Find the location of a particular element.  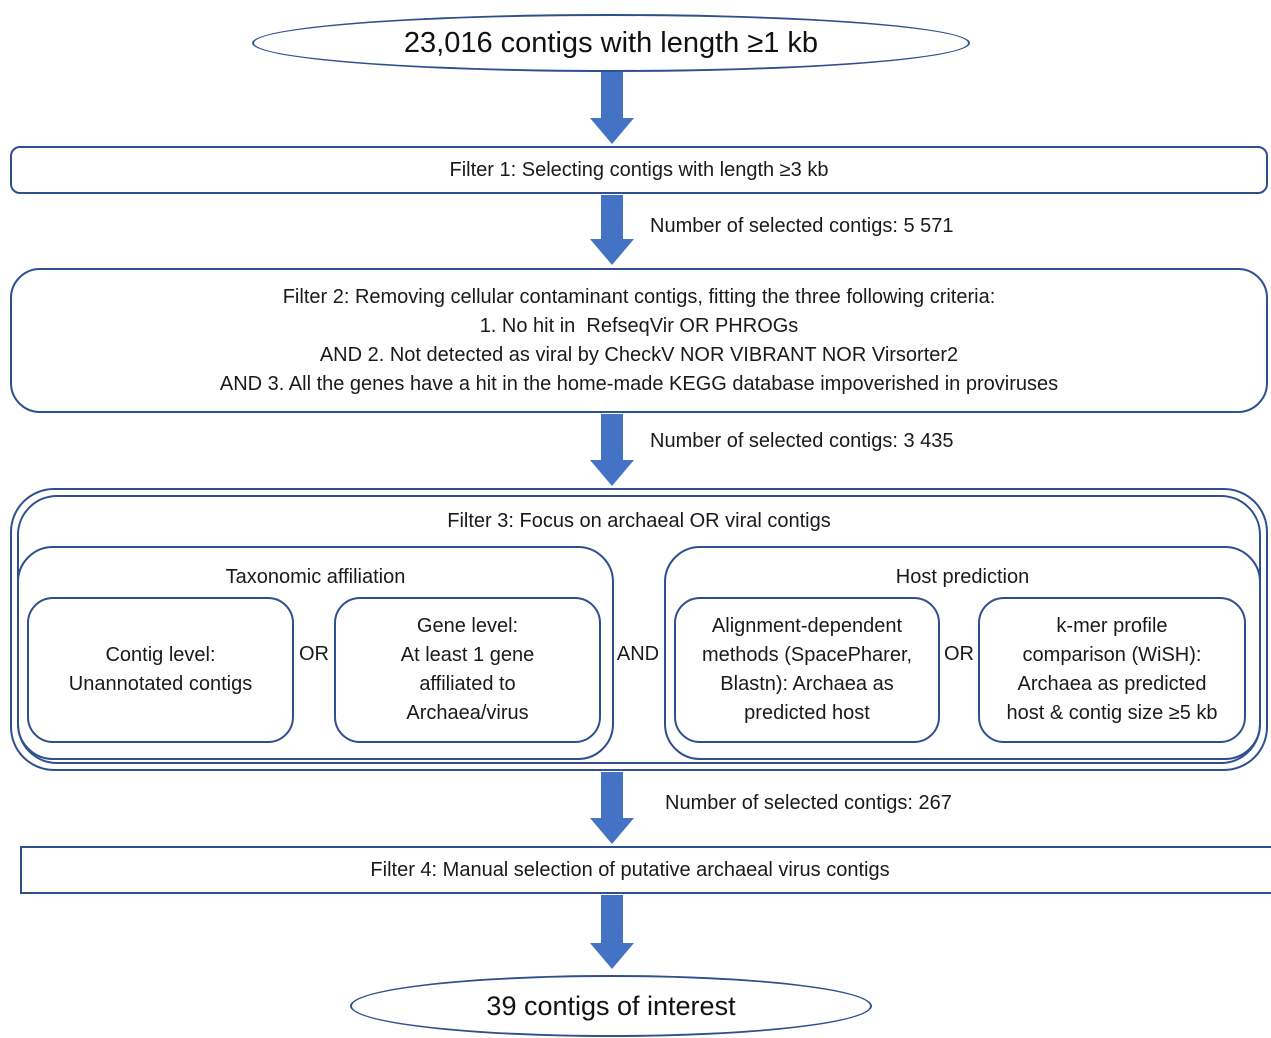

kmer-line: Archaea as predicted is located at coordinates (1112, 684).